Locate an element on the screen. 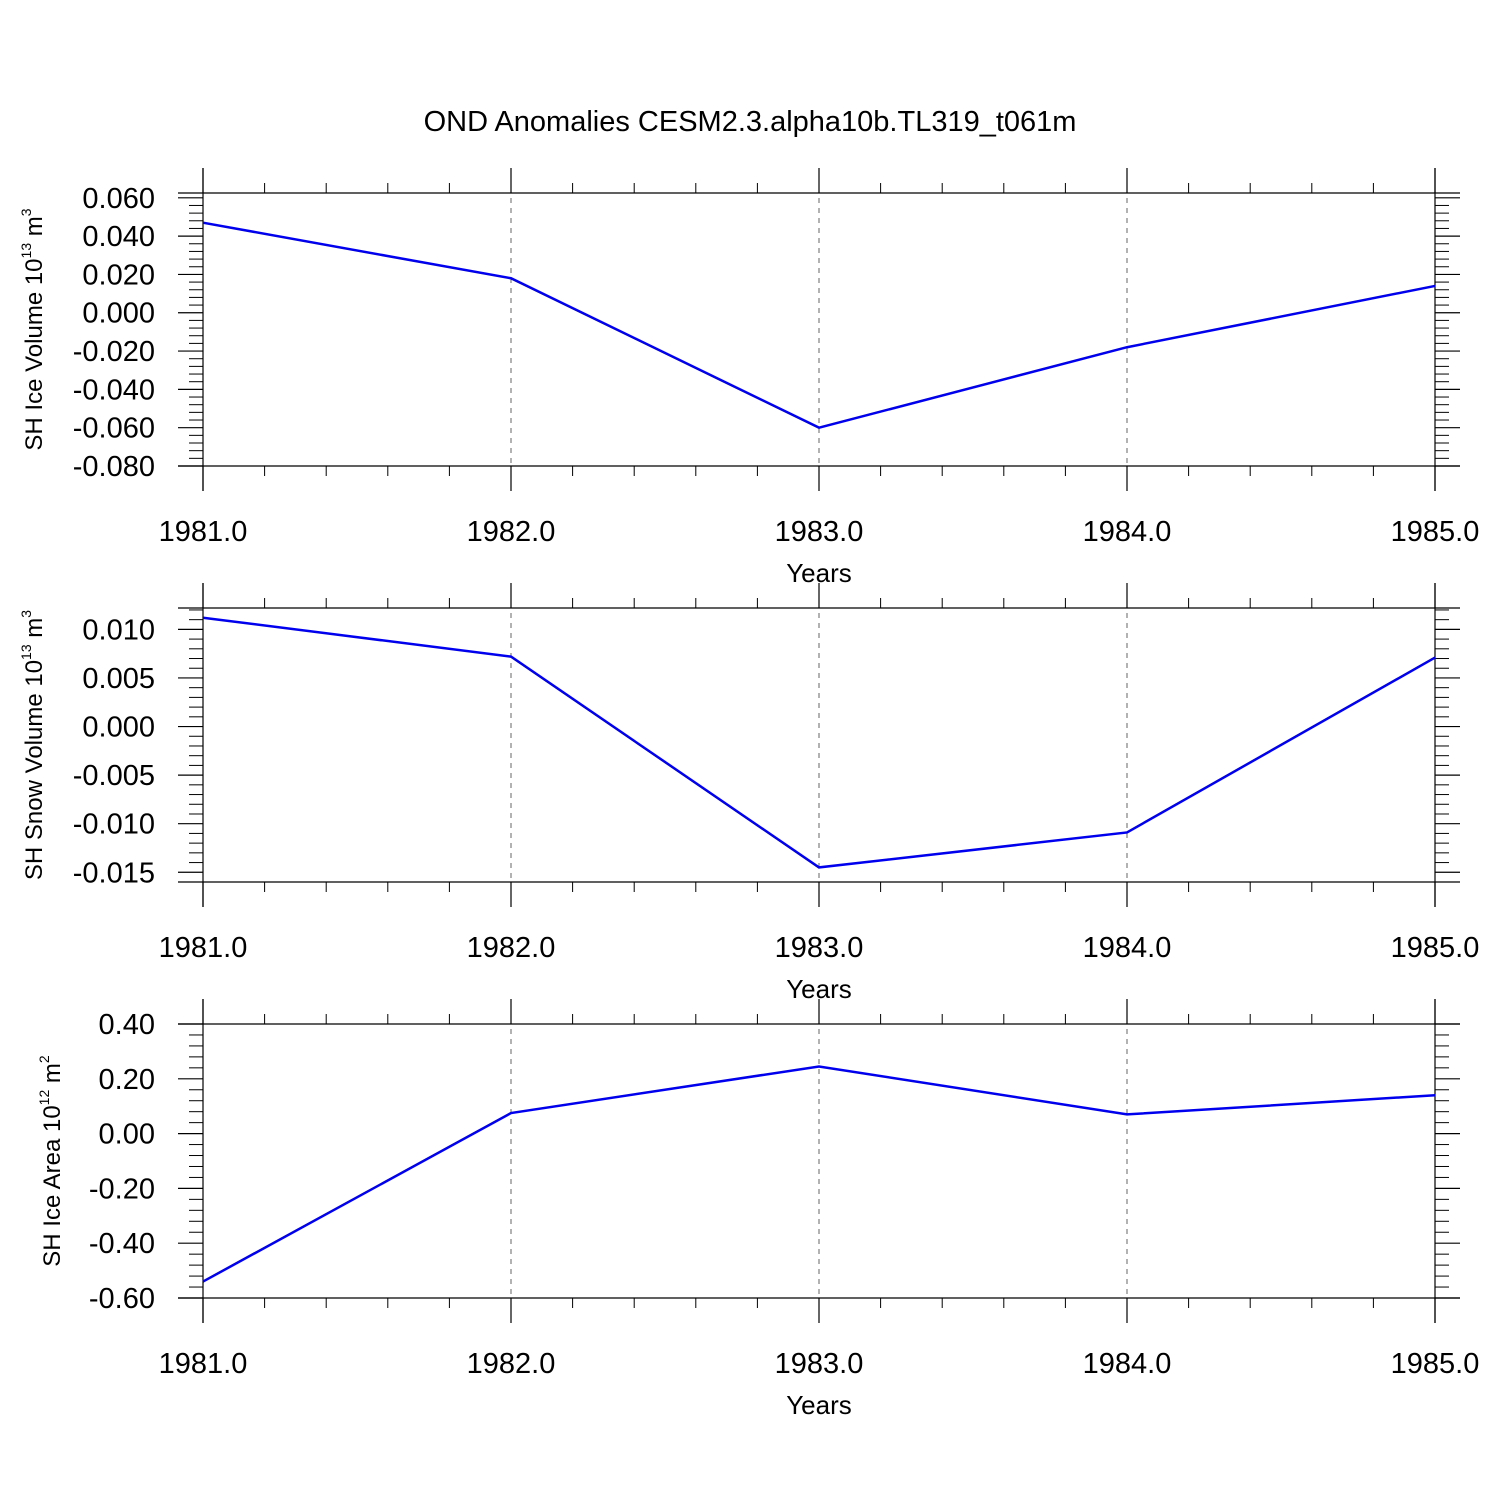  y-tick-label: -0.080 is located at coordinates (114, 467).